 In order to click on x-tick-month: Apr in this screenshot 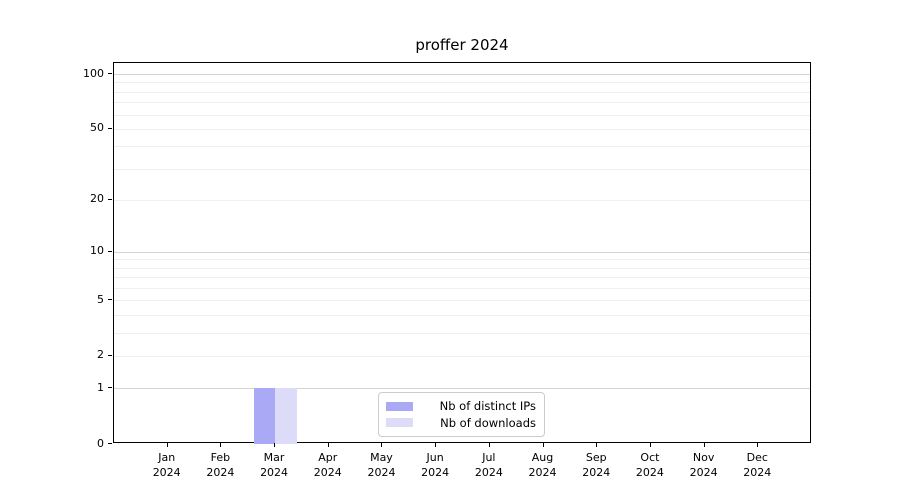, I will do `click(328, 457)`.